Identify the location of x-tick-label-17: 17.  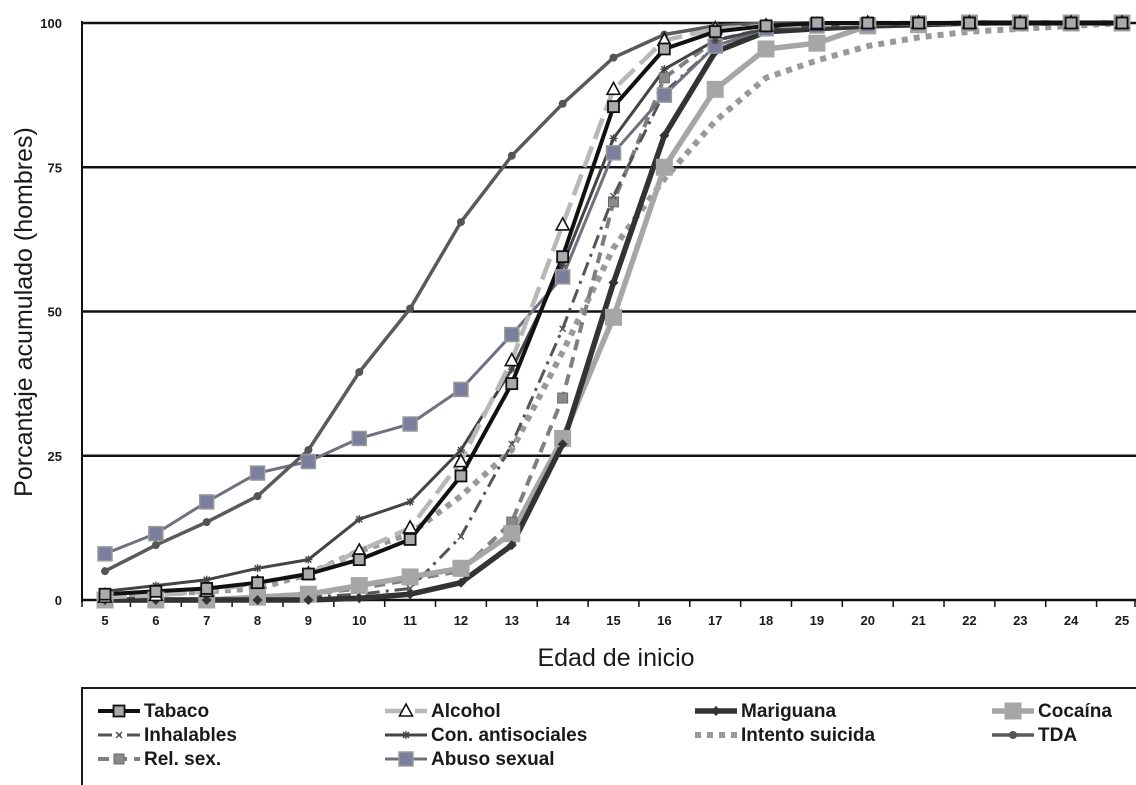
(715, 620).